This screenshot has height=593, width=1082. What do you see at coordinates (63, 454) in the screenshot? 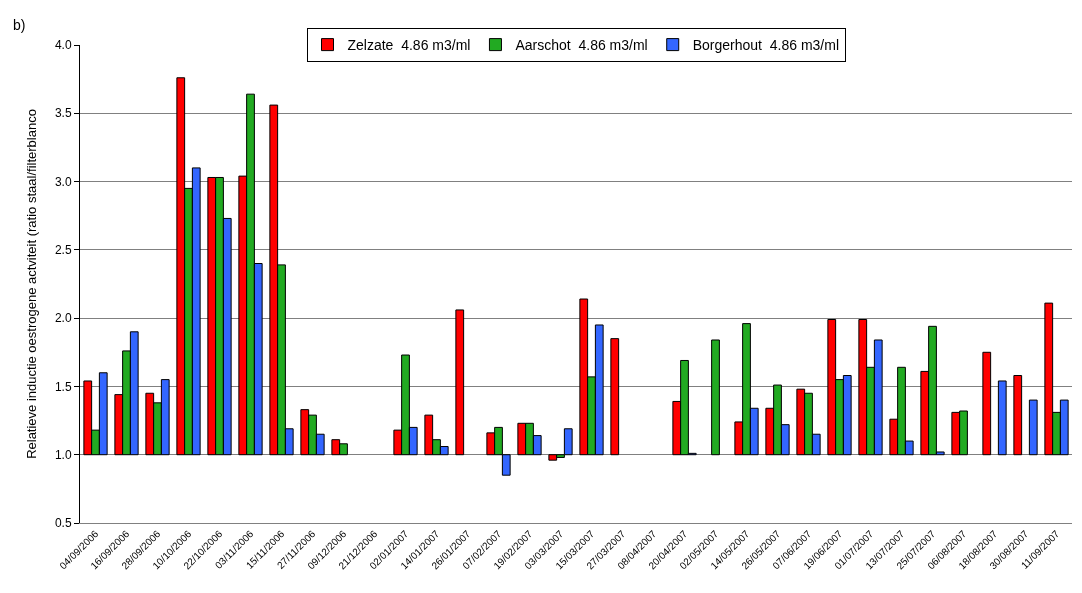
I see `y-tick-label: 1.0` at bounding box center [63, 454].